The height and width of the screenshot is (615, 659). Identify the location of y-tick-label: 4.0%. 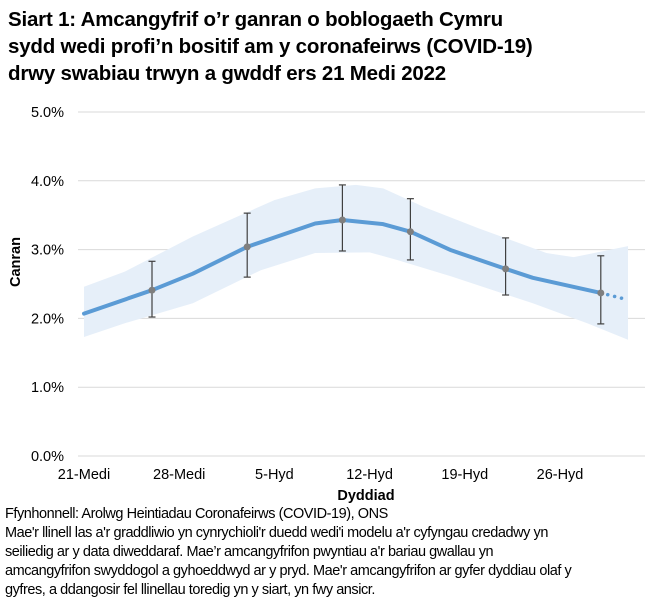
(47, 182).